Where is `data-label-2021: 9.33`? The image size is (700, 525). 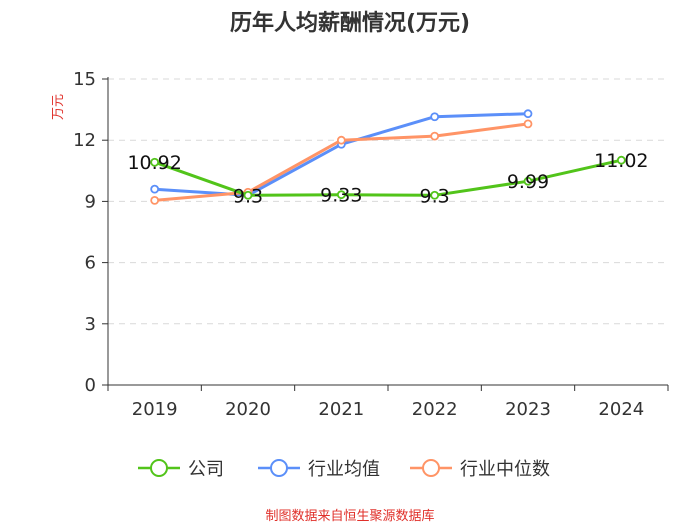 data-label-2021: 9.33 is located at coordinates (341, 196).